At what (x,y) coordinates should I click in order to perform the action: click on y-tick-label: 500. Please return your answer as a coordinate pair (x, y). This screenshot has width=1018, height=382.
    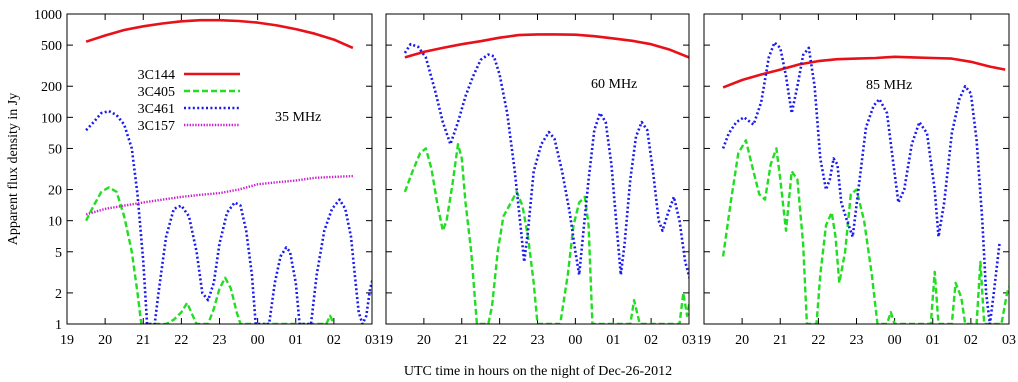
    Looking at the image, I should click on (51, 46).